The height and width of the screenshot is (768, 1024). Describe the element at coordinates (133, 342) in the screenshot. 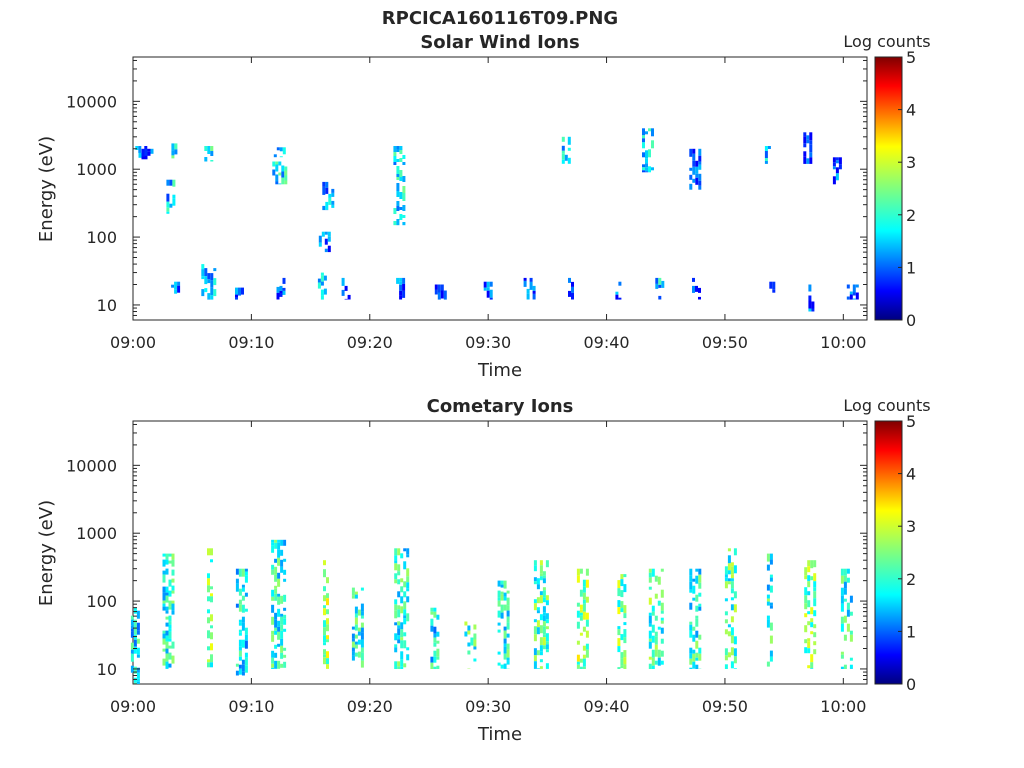

I see `x-tick-label: 09:00` at that location.